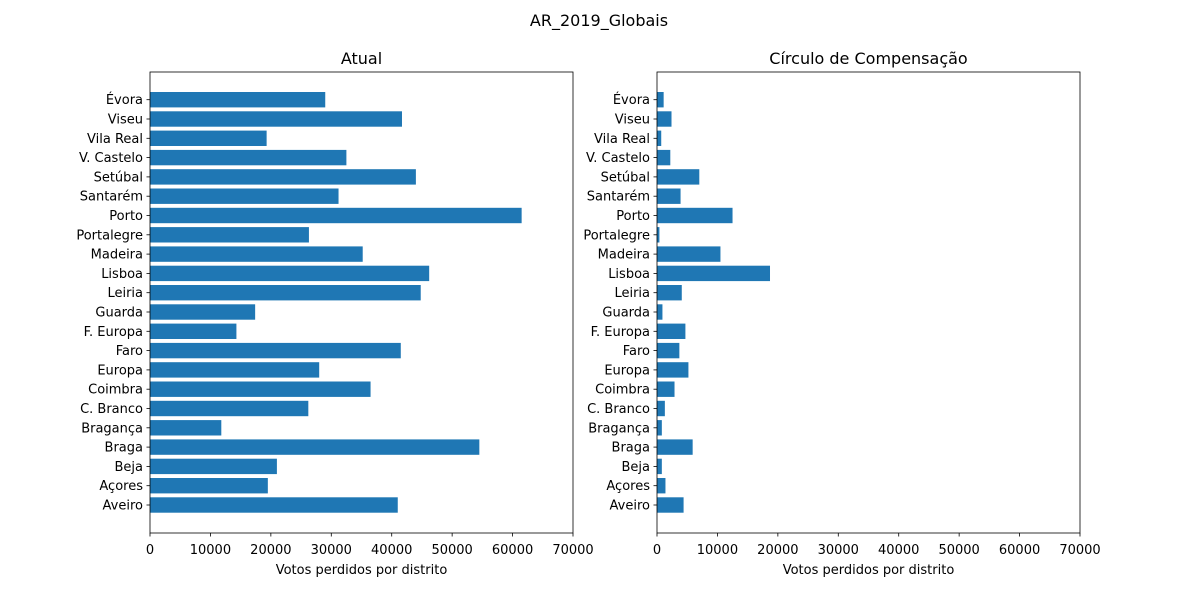  I want to click on y-tick-label: F. Europa, so click(620, 332).